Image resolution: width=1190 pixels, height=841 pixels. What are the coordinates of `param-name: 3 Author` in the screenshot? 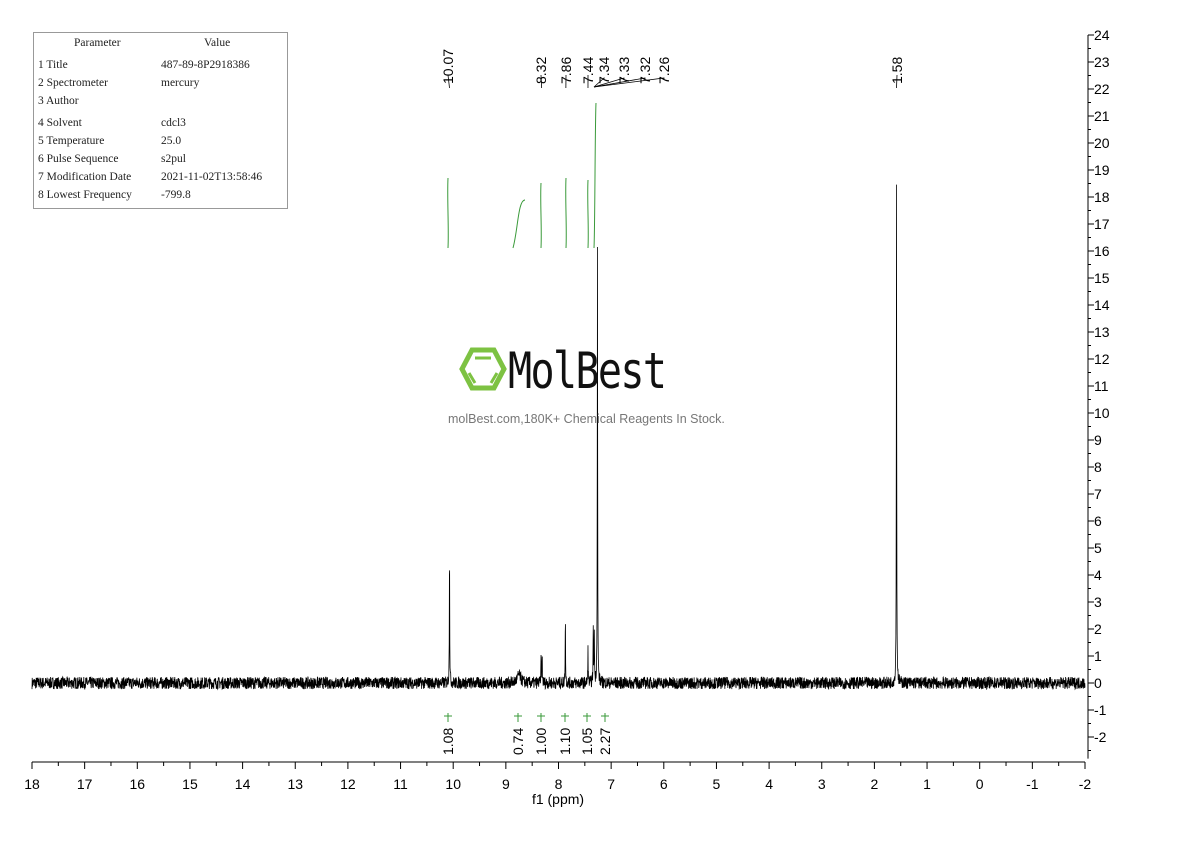 It's located at (58, 101).